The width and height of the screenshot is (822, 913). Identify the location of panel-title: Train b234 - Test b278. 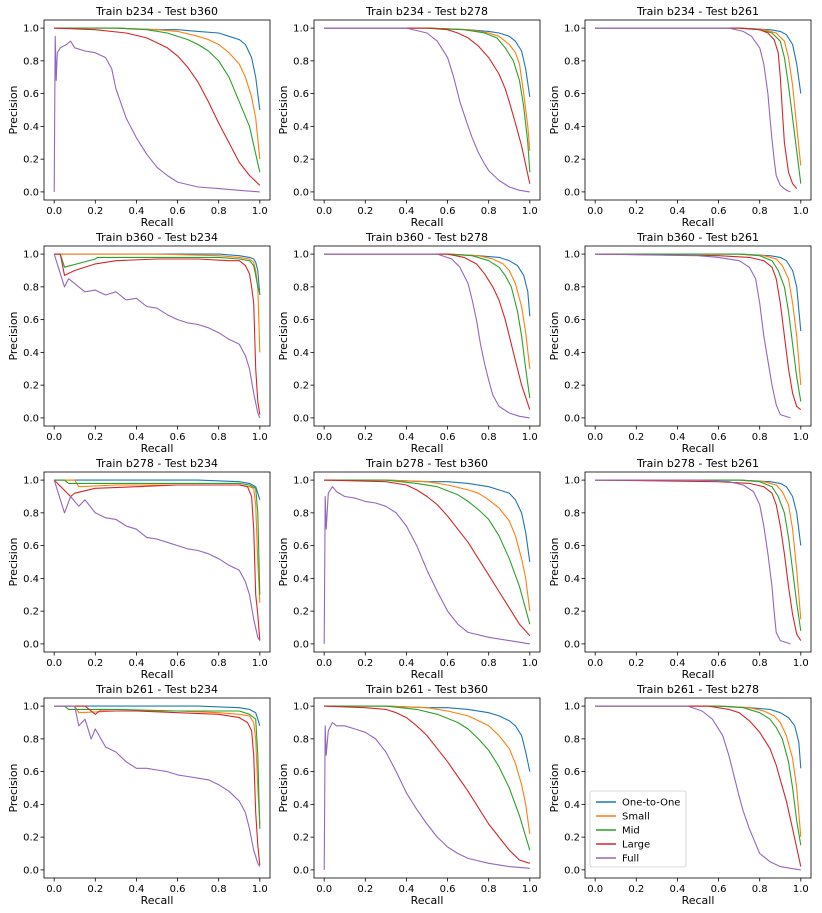
(426, 11).